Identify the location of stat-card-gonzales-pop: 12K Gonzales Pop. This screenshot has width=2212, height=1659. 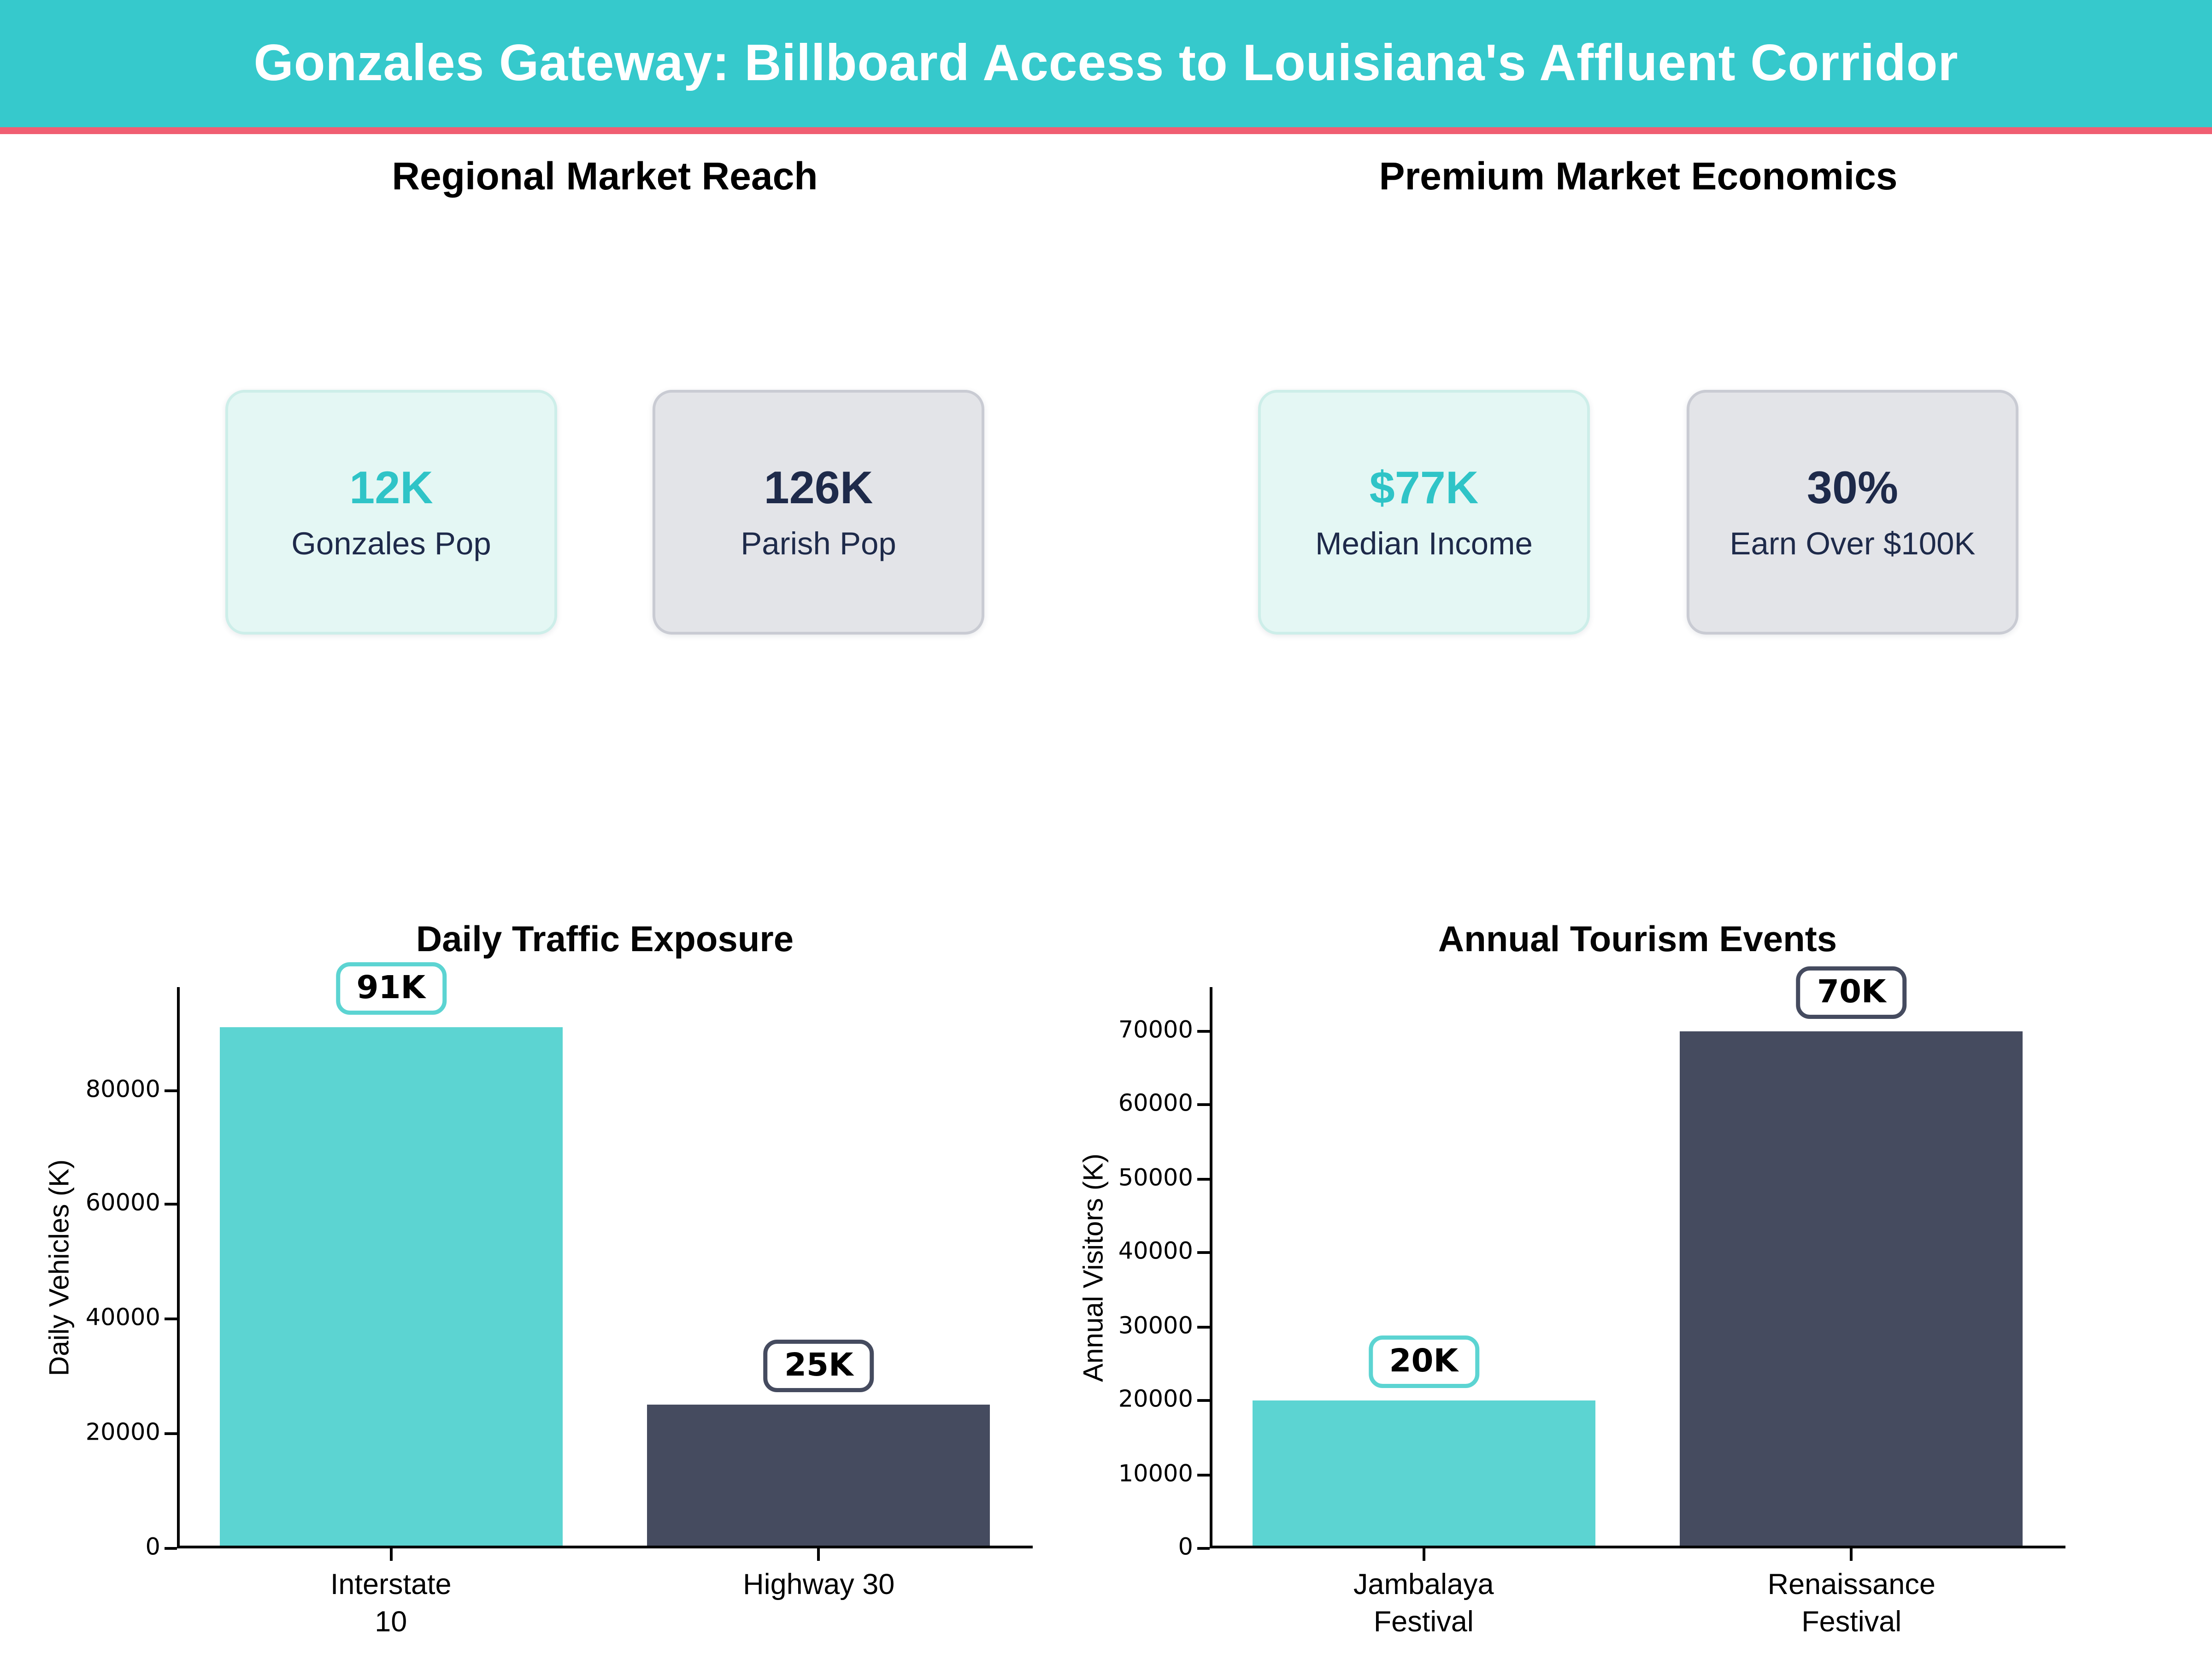
(391, 512).